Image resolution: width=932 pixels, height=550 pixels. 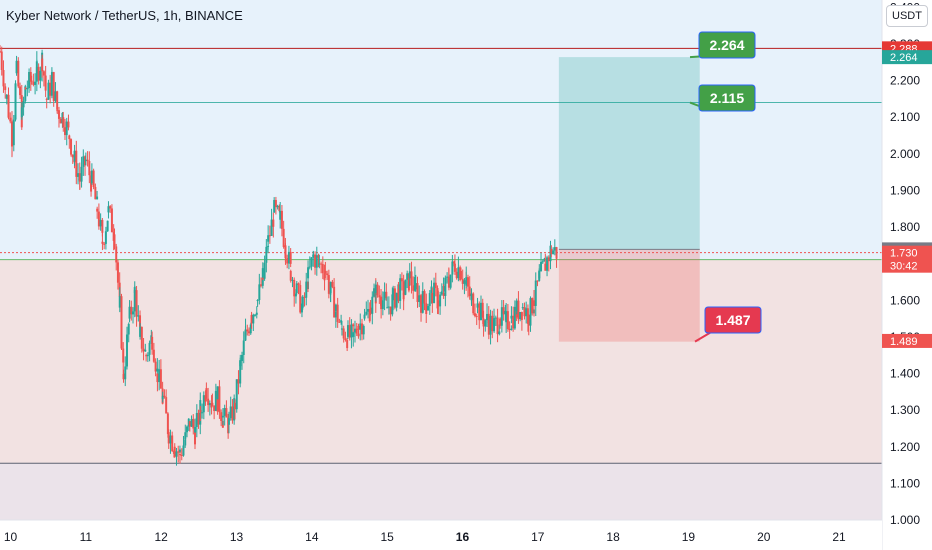 What do you see at coordinates (237, 537) in the screenshot?
I see `time-tick-label: 13` at bounding box center [237, 537].